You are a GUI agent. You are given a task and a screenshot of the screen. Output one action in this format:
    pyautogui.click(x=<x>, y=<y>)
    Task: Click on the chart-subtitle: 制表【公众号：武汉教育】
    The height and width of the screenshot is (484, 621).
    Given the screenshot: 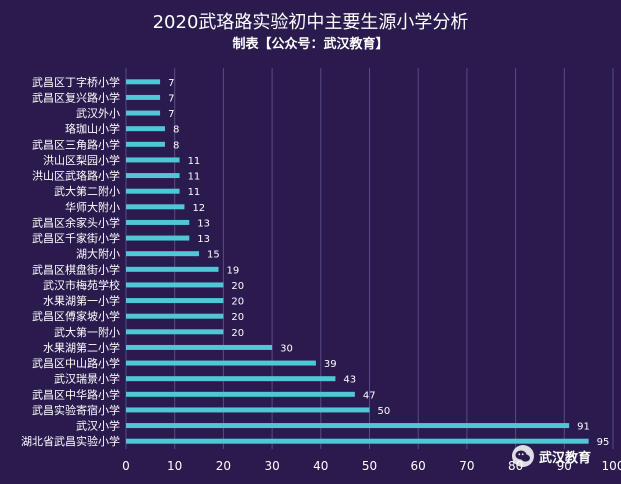 What is the action you would take?
    pyautogui.click(x=310, y=44)
    